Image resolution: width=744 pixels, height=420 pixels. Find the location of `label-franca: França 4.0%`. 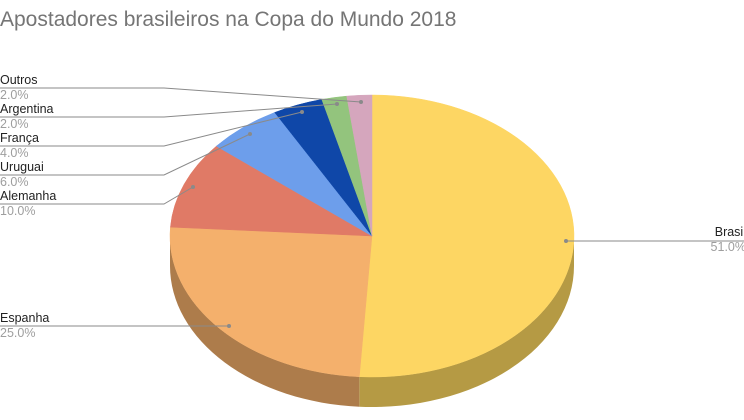

label-franca: França 4.0% is located at coordinates (19, 145).